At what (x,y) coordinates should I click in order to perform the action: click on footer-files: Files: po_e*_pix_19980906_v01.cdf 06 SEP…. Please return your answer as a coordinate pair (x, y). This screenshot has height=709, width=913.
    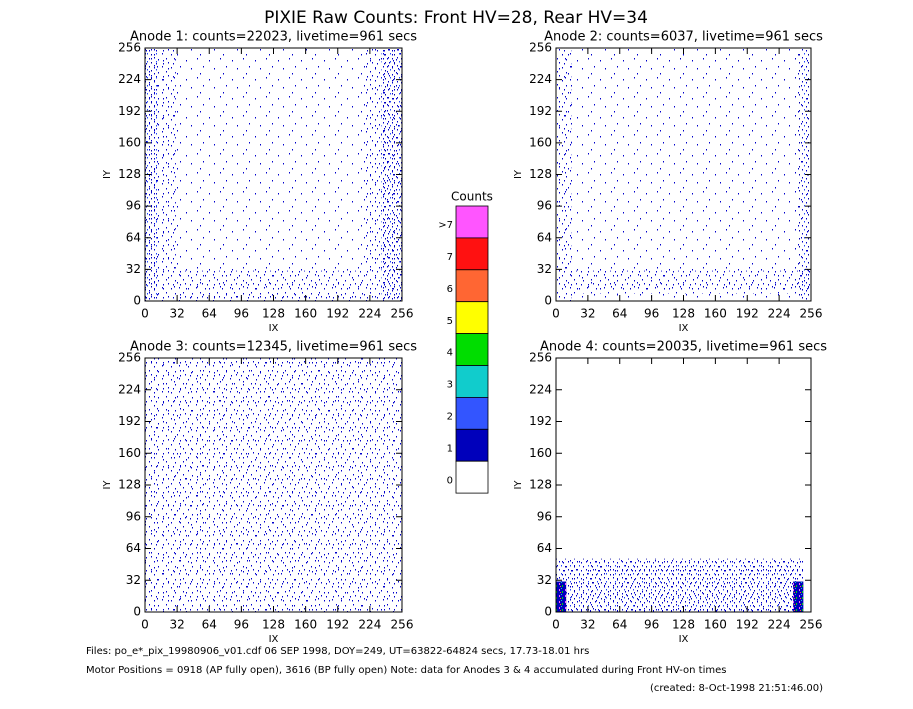
    Looking at the image, I should click on (337, 651).